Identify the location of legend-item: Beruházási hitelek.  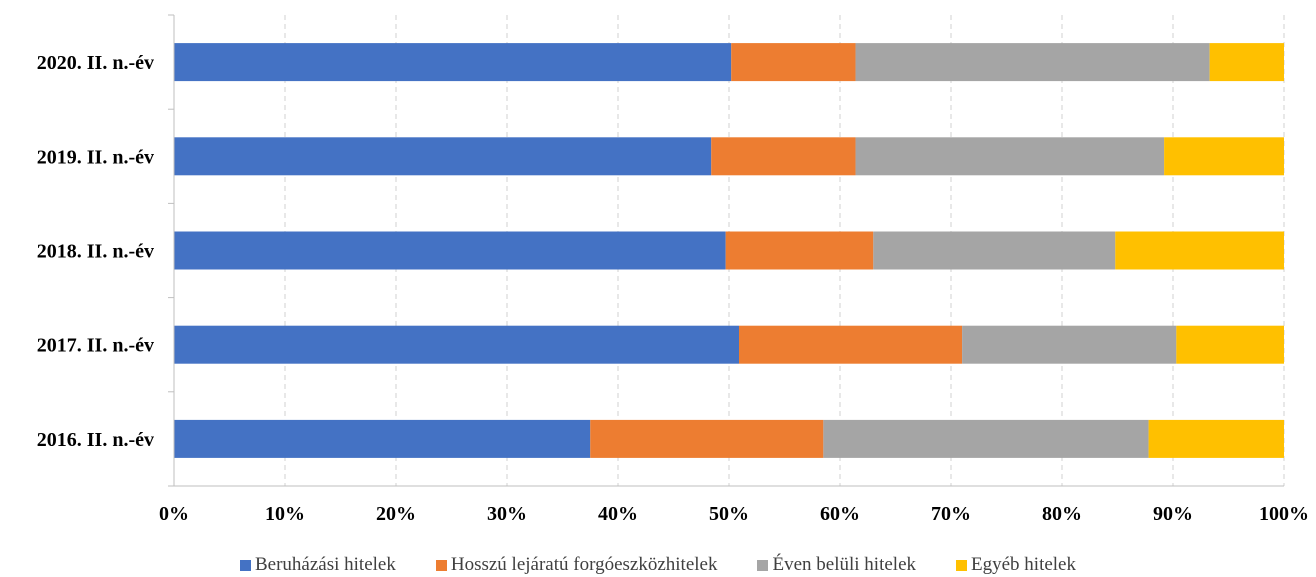
(318, 565).